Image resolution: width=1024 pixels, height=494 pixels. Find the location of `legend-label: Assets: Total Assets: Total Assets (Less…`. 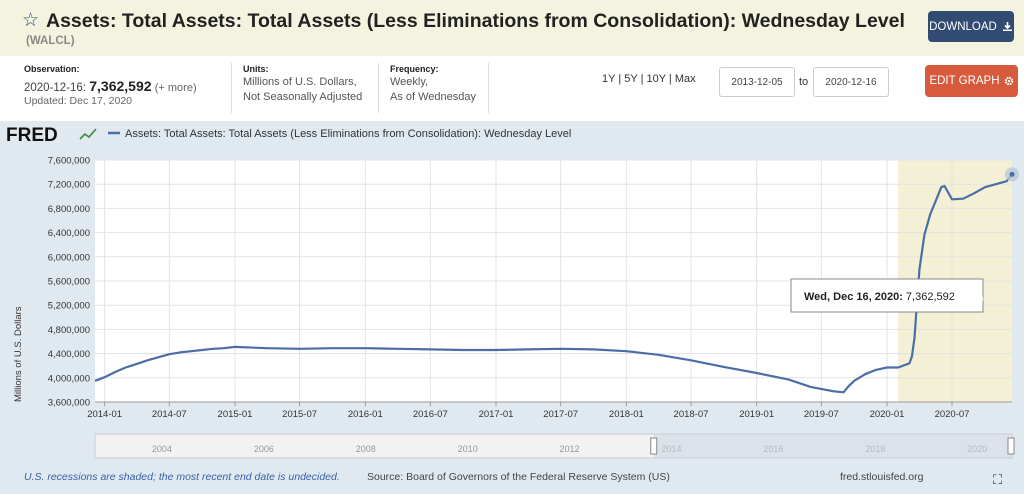

legend-label: Assets: Total Assets: Total Assets (Less… is located at coordinates (348, 134).